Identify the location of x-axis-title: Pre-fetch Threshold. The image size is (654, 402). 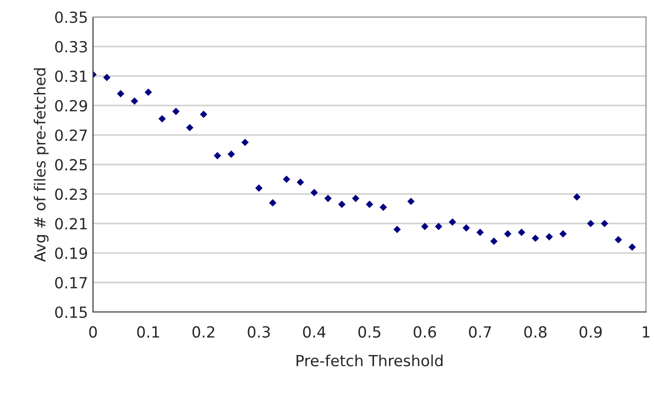
(369, 360).